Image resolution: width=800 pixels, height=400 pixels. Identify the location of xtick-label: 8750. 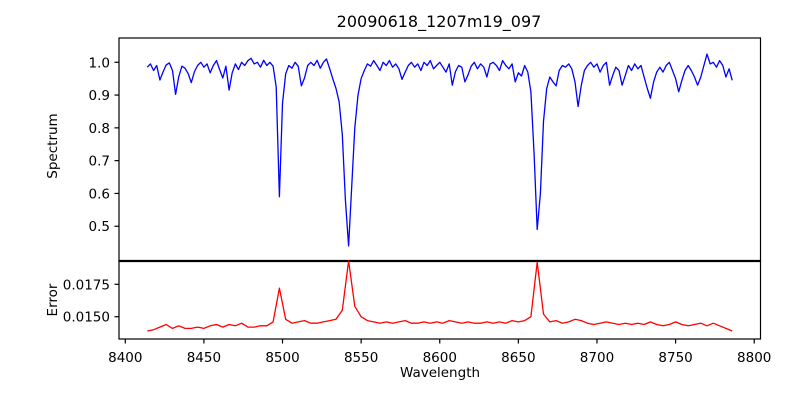
(675, 358).